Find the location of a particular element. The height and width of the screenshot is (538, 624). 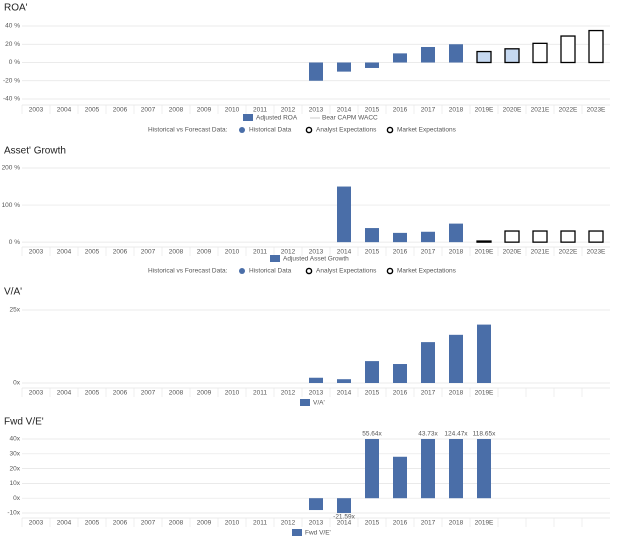

y-tick-label: 10x is located at coordinates (15, 483).